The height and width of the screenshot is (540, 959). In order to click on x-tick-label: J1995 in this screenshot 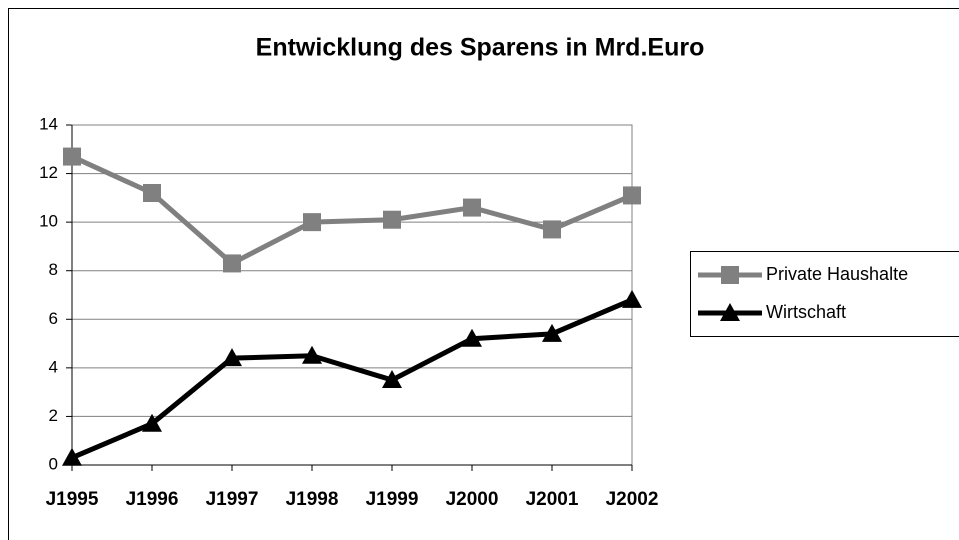, I will do `click(72, 499)`.